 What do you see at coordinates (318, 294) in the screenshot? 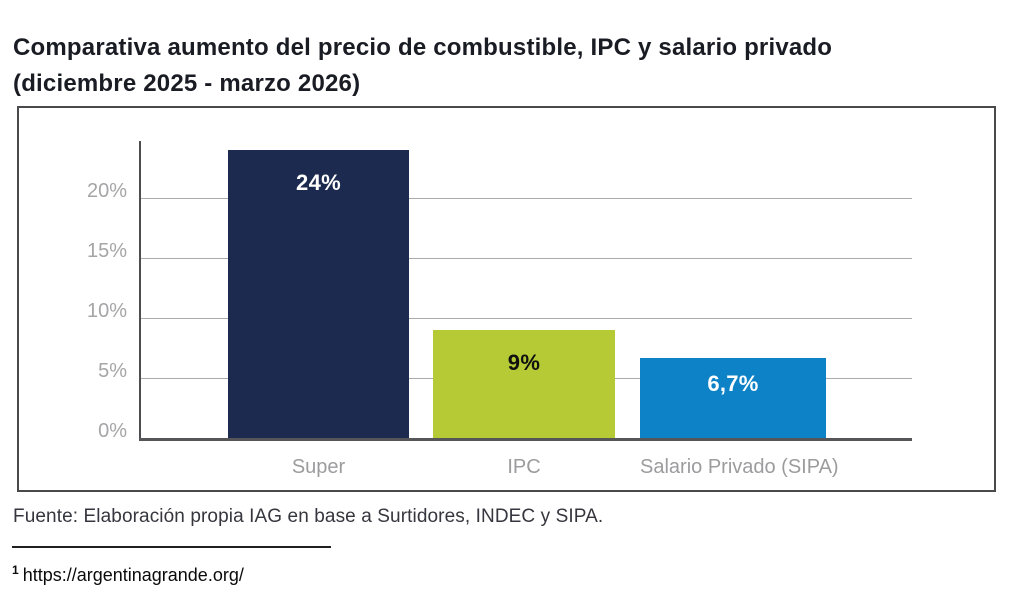
I see `bar-super` at bounding box center [318, 294].